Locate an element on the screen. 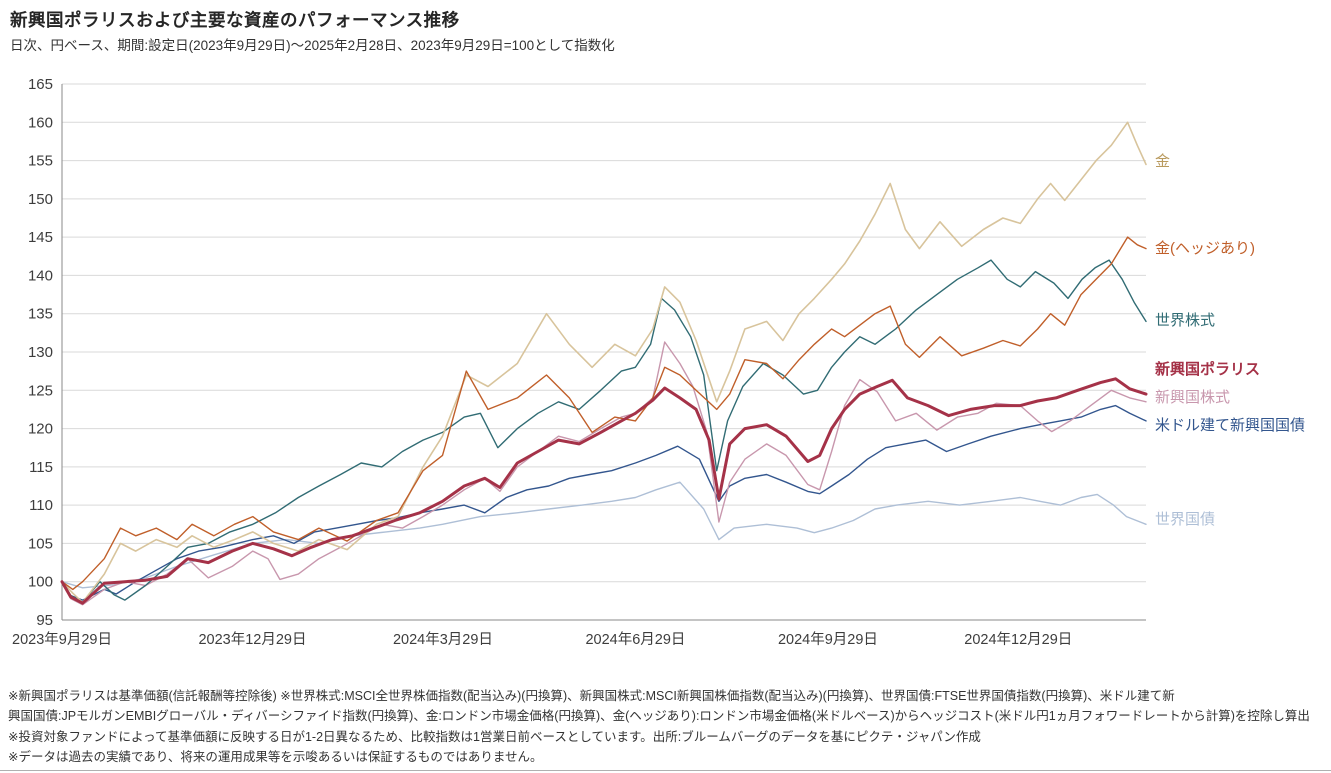 This screenshot has width=1331, height=773. y-axis-label: 125 is located at coordinates (40, 390).